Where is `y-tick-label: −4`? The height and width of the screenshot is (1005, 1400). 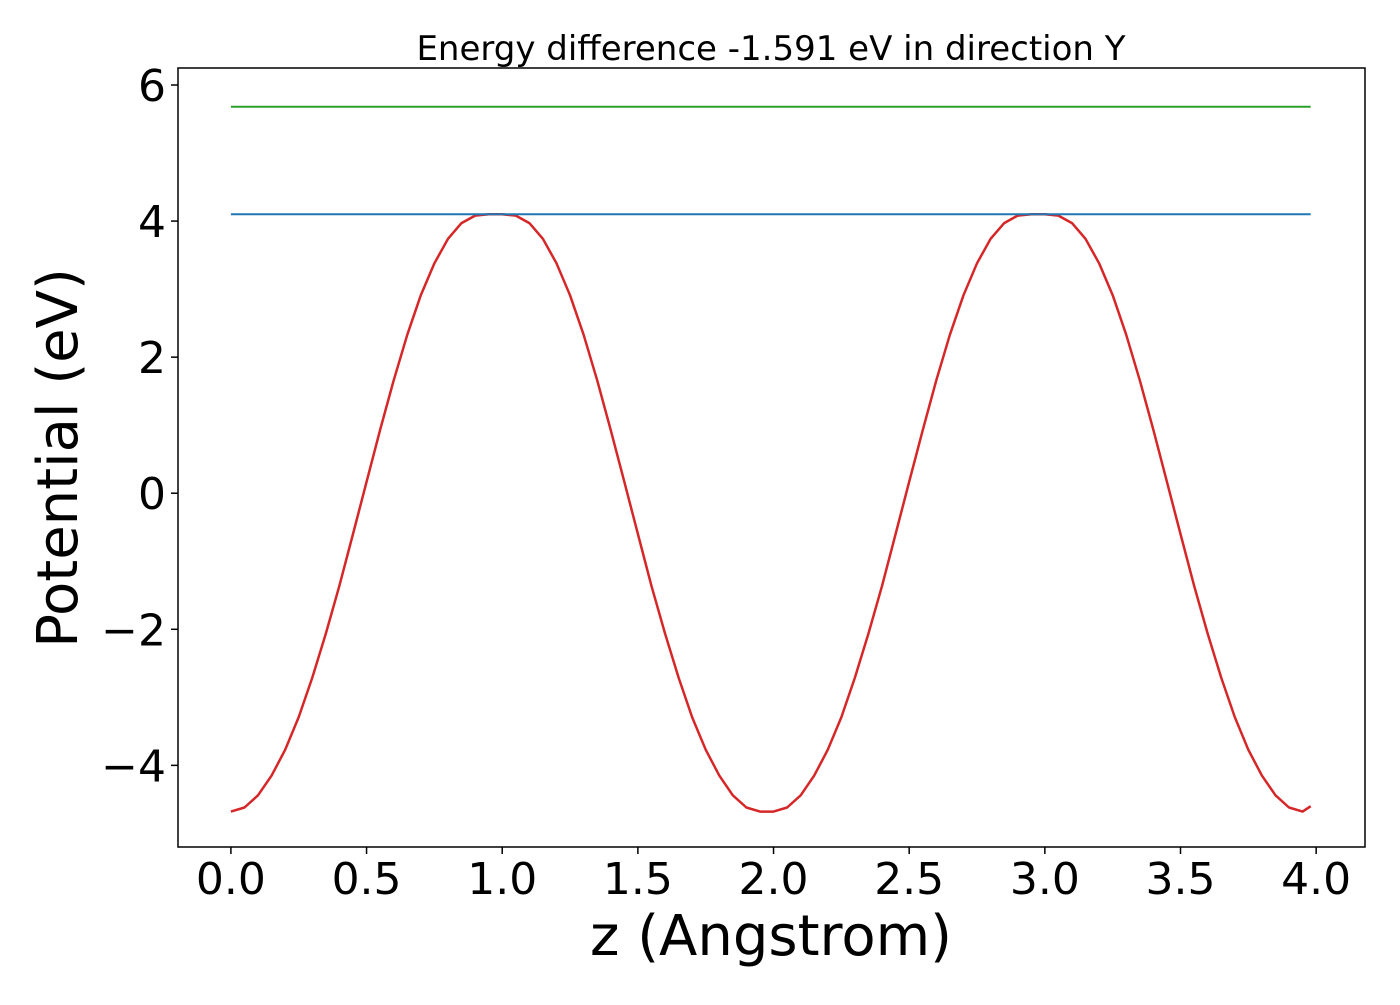
y-tick-label: −4 is located at coordinates (133, 766).